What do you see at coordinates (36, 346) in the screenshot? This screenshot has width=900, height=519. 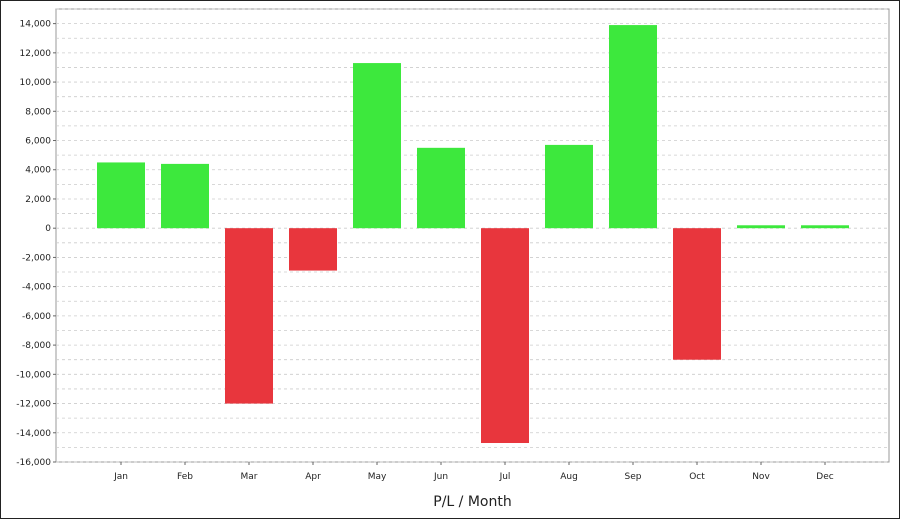 I see `y-tick-label: -8,000` at bounding box center [36, 346].